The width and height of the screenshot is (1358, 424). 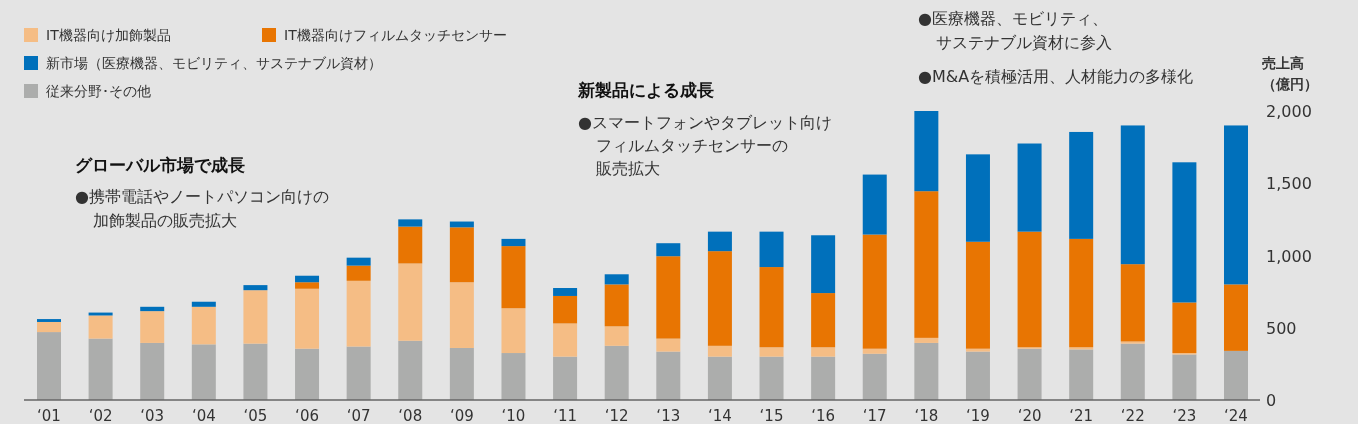 I want to click on x-tick-label: ‘03, so click(x=152, y=415).